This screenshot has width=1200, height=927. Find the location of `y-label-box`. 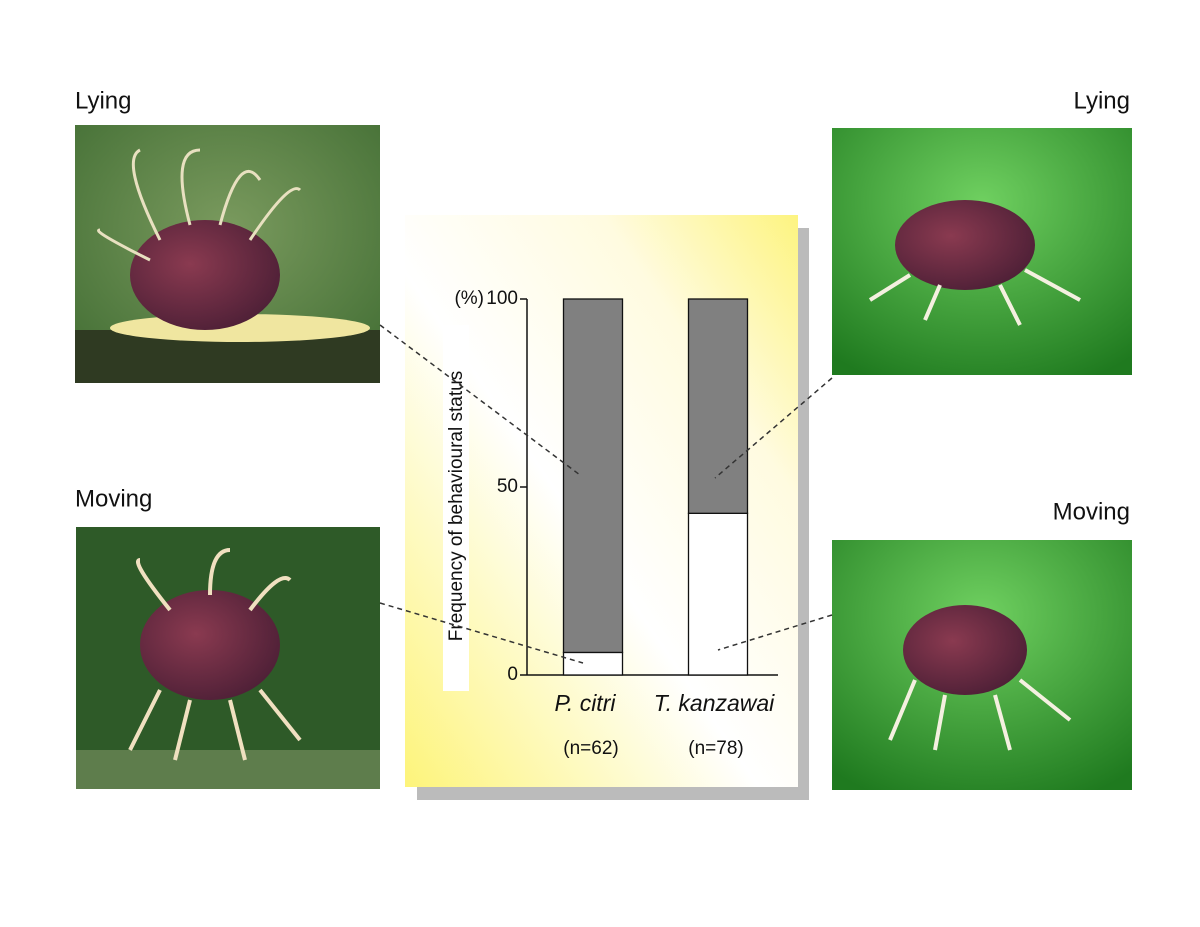

y-label-box is located at coordinates (456, 508).